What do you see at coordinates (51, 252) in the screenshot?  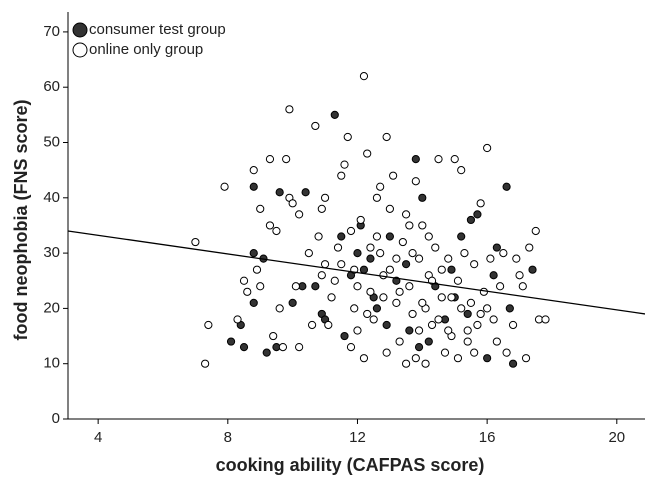 I see `y-tick-label: 30` at bounding box center [51, 252].